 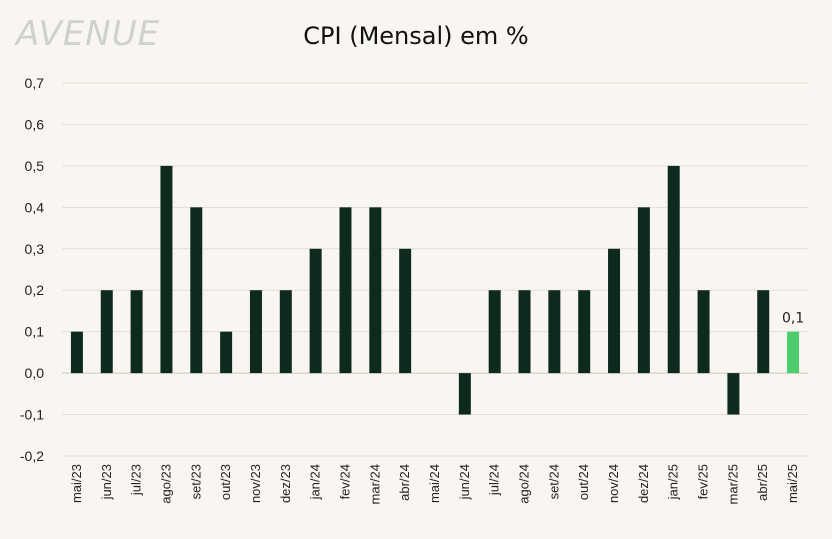 I want to click on x-tick-label: mai/23, so click(x=76, y=483).